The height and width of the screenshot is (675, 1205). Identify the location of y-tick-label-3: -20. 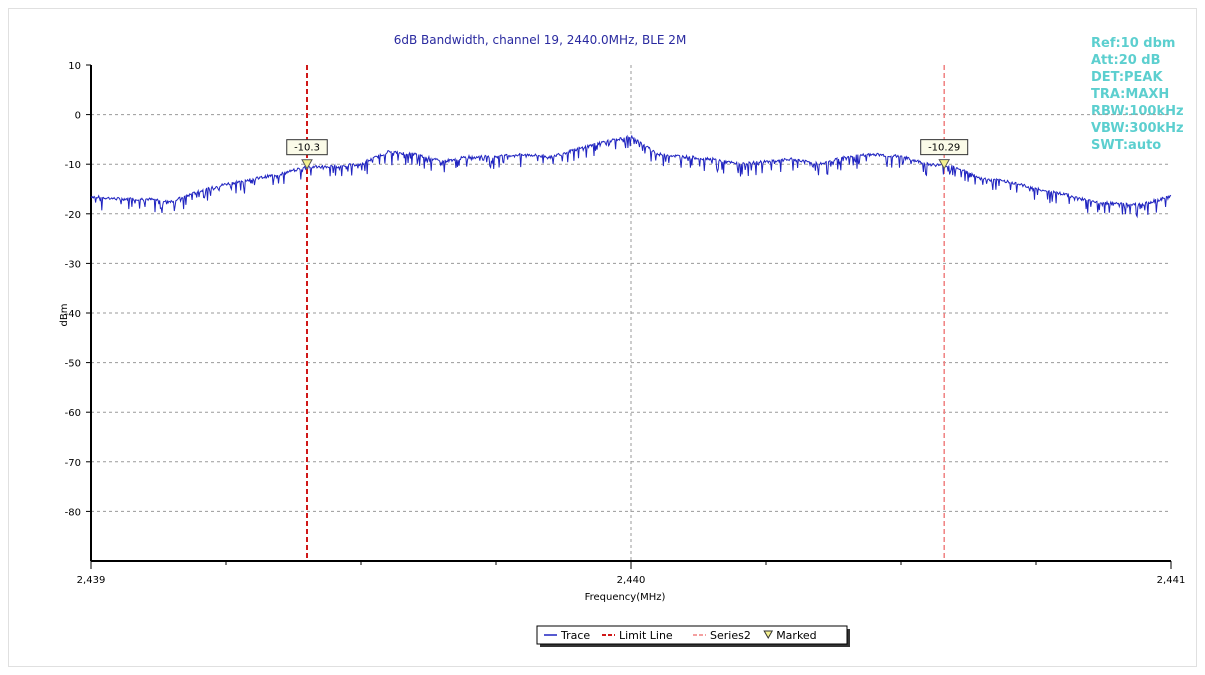
(73, 215).